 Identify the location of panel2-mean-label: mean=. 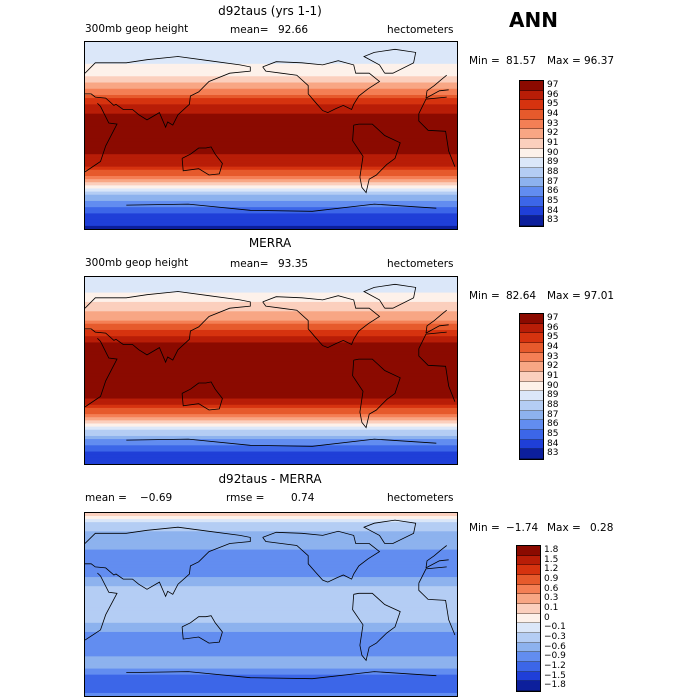
(249, 264).